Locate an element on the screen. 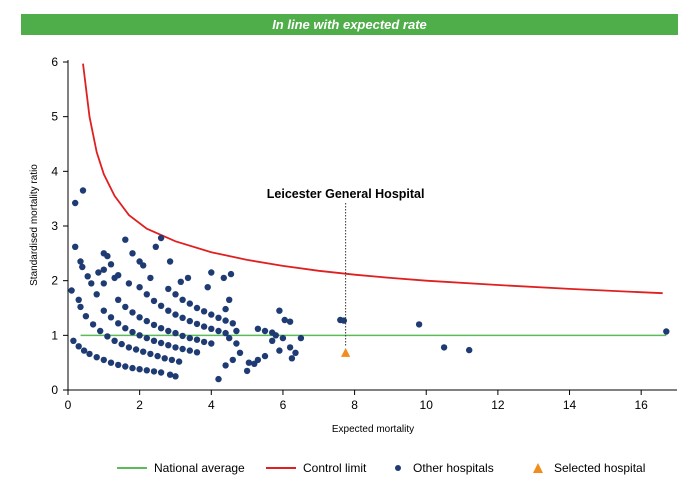  legend-national-average-label: National average is located at coordinates (199, 468).